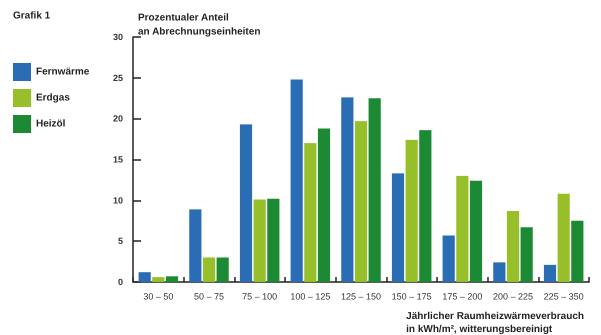  Describe the element at coordinates (209, 297) in the screenshot. I see `x-tick-label: 50 – 75` at that location.